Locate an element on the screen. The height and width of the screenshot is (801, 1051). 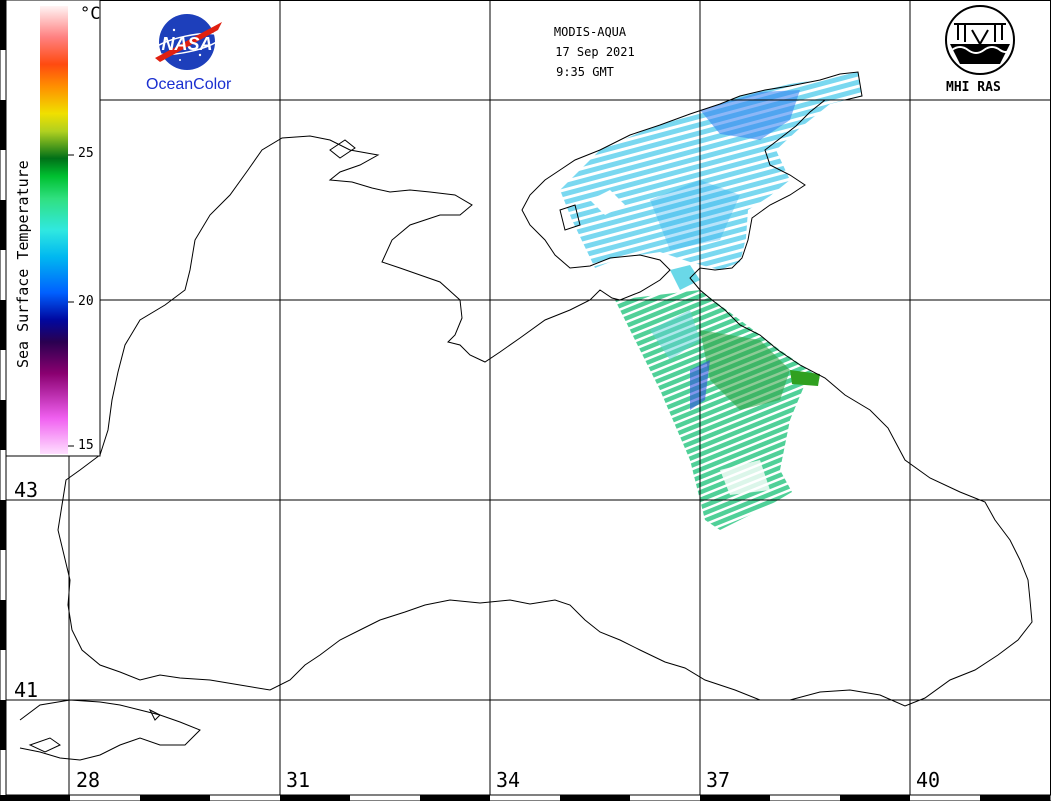
nasa-logo: NASA is located at coordinates (187, 42).